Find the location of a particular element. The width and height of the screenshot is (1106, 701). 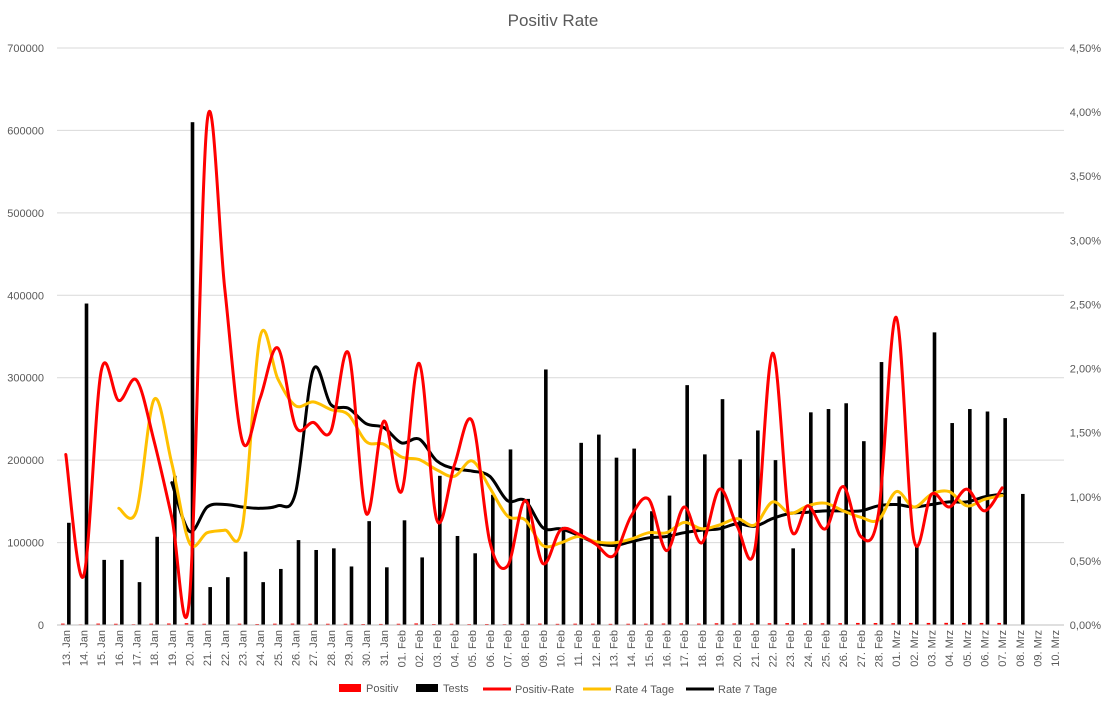

legend-label-positiv: Positiv is located at coordinates (382, 689).